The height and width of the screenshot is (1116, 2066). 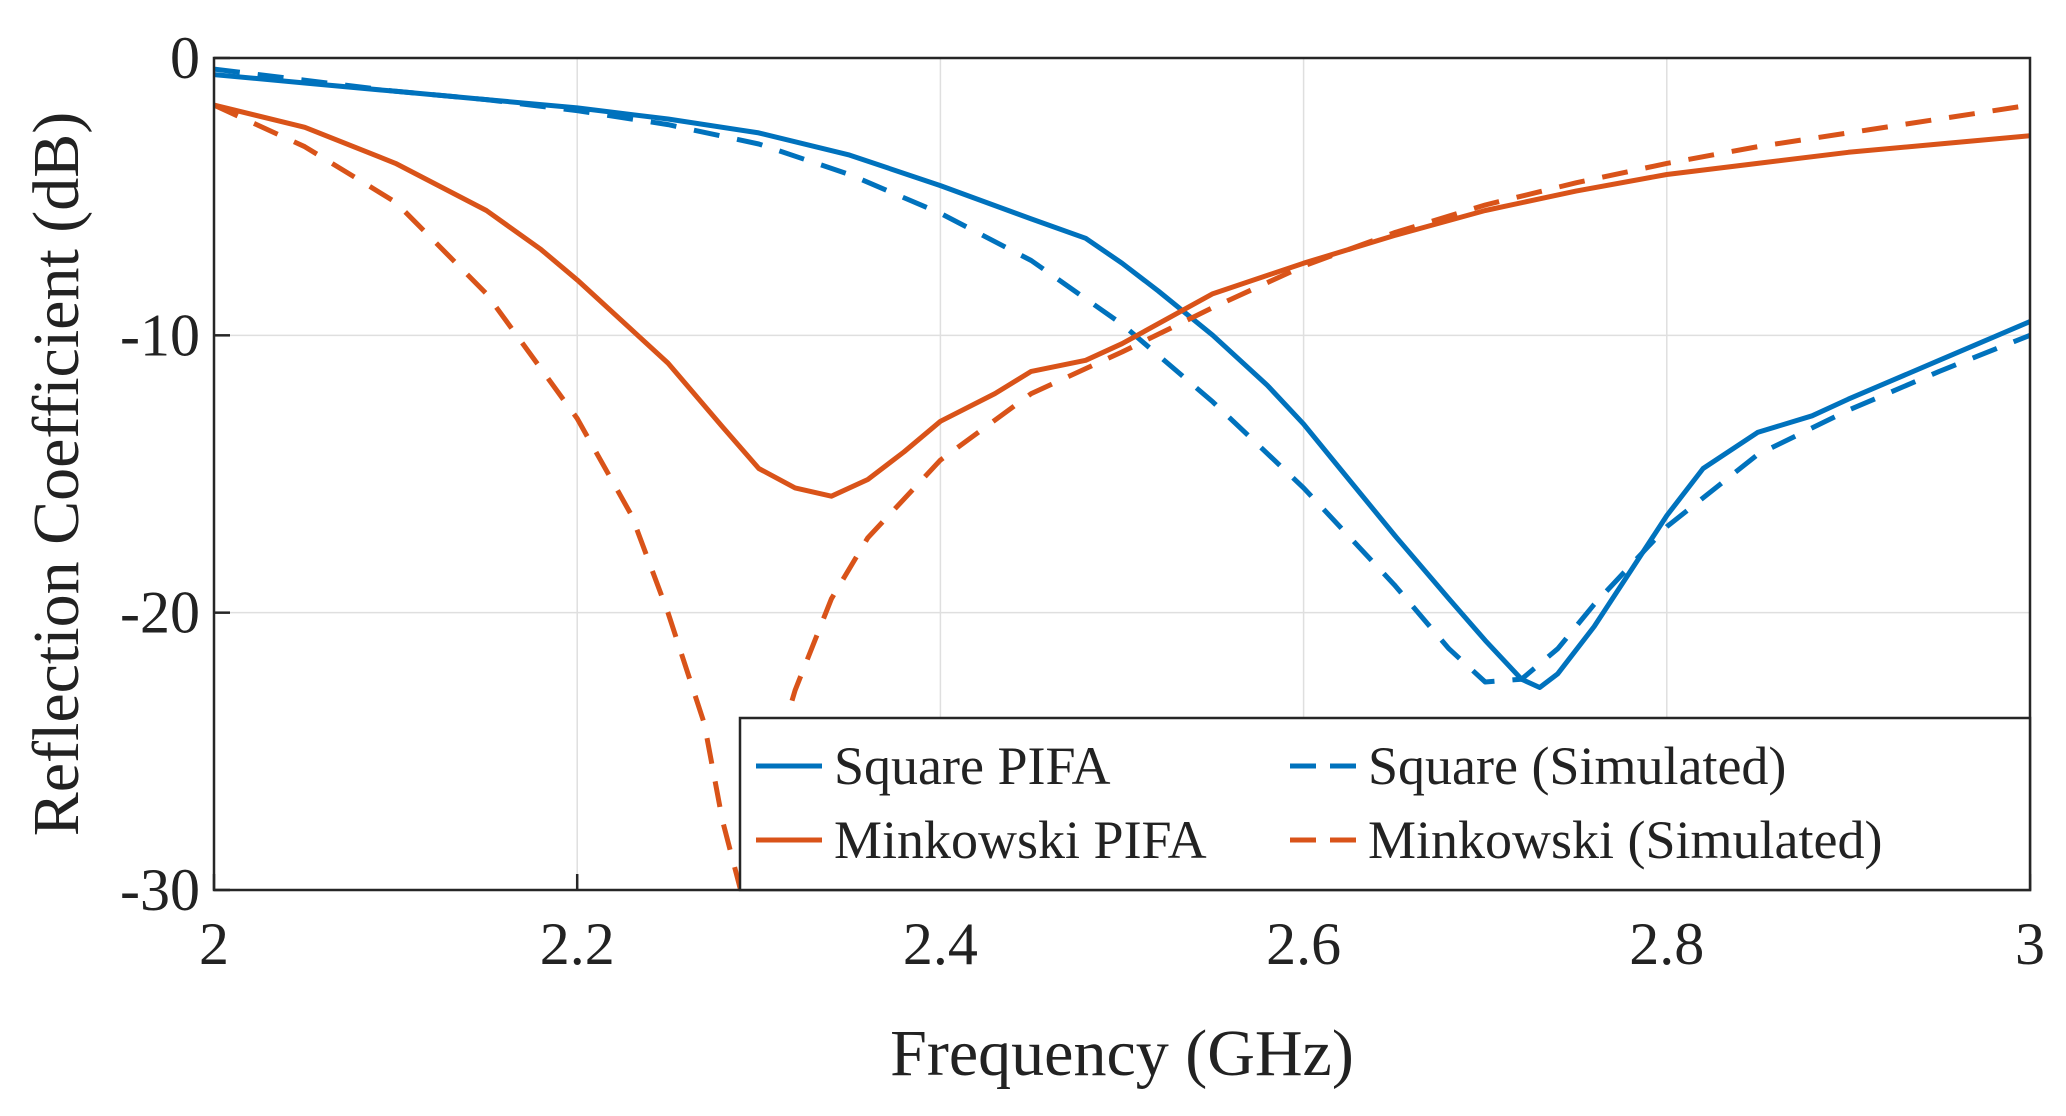 What do you see at coordinates (160, 335) in the screenshot?
I see `y-tick-label: -10` at bounding box center [160, 335].